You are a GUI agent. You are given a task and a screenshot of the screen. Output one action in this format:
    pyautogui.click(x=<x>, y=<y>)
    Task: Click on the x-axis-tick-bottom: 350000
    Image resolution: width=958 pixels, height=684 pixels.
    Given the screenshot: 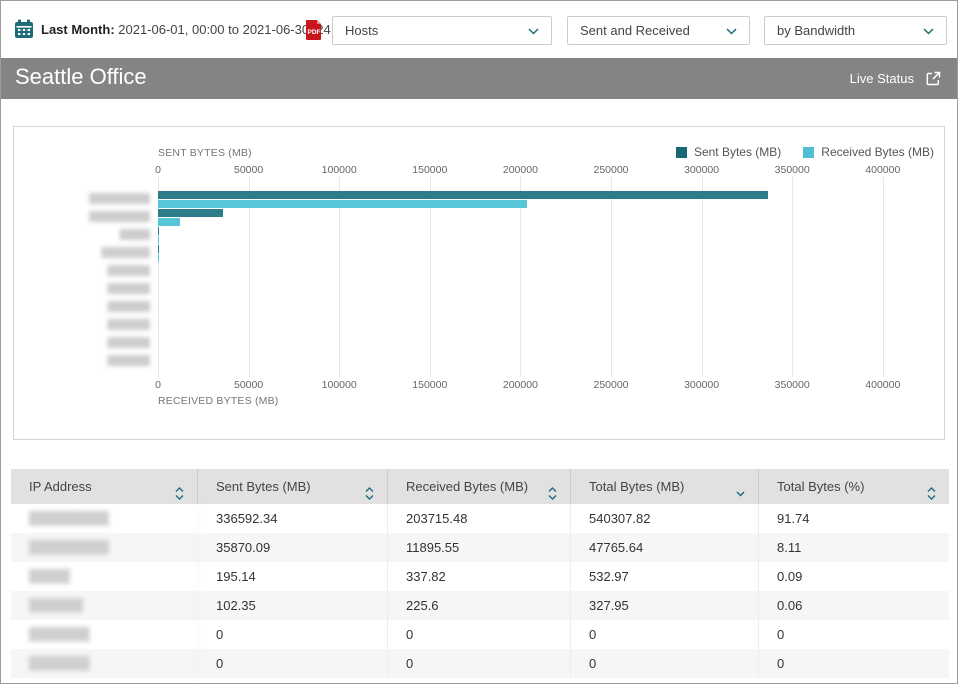 What is the action you would take?
    pyautogui.click(x=792, y=385)
    